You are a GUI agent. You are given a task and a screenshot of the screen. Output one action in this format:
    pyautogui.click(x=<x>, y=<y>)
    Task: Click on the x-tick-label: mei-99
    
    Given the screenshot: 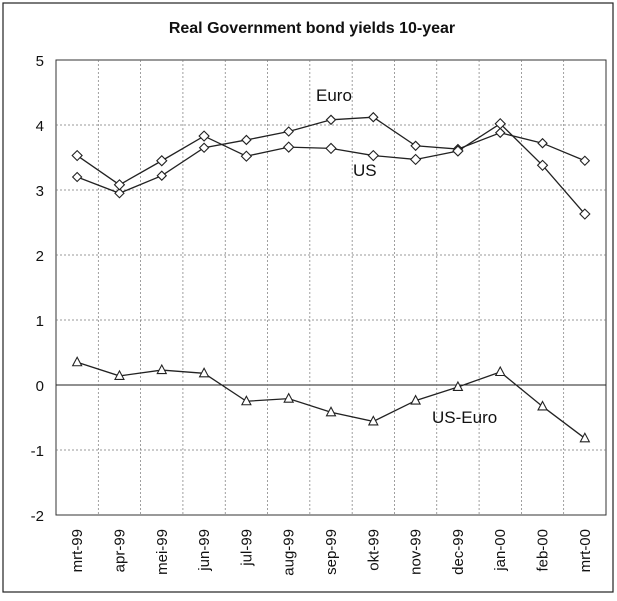 What is the action you would take?
    pyautogui.click(x=162, y=552)
    